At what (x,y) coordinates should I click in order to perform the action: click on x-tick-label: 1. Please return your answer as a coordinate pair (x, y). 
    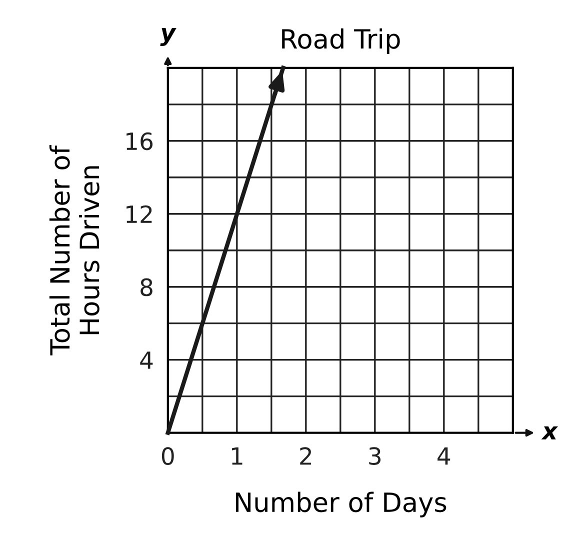
    Looking at the image, I should click on (237, 456).